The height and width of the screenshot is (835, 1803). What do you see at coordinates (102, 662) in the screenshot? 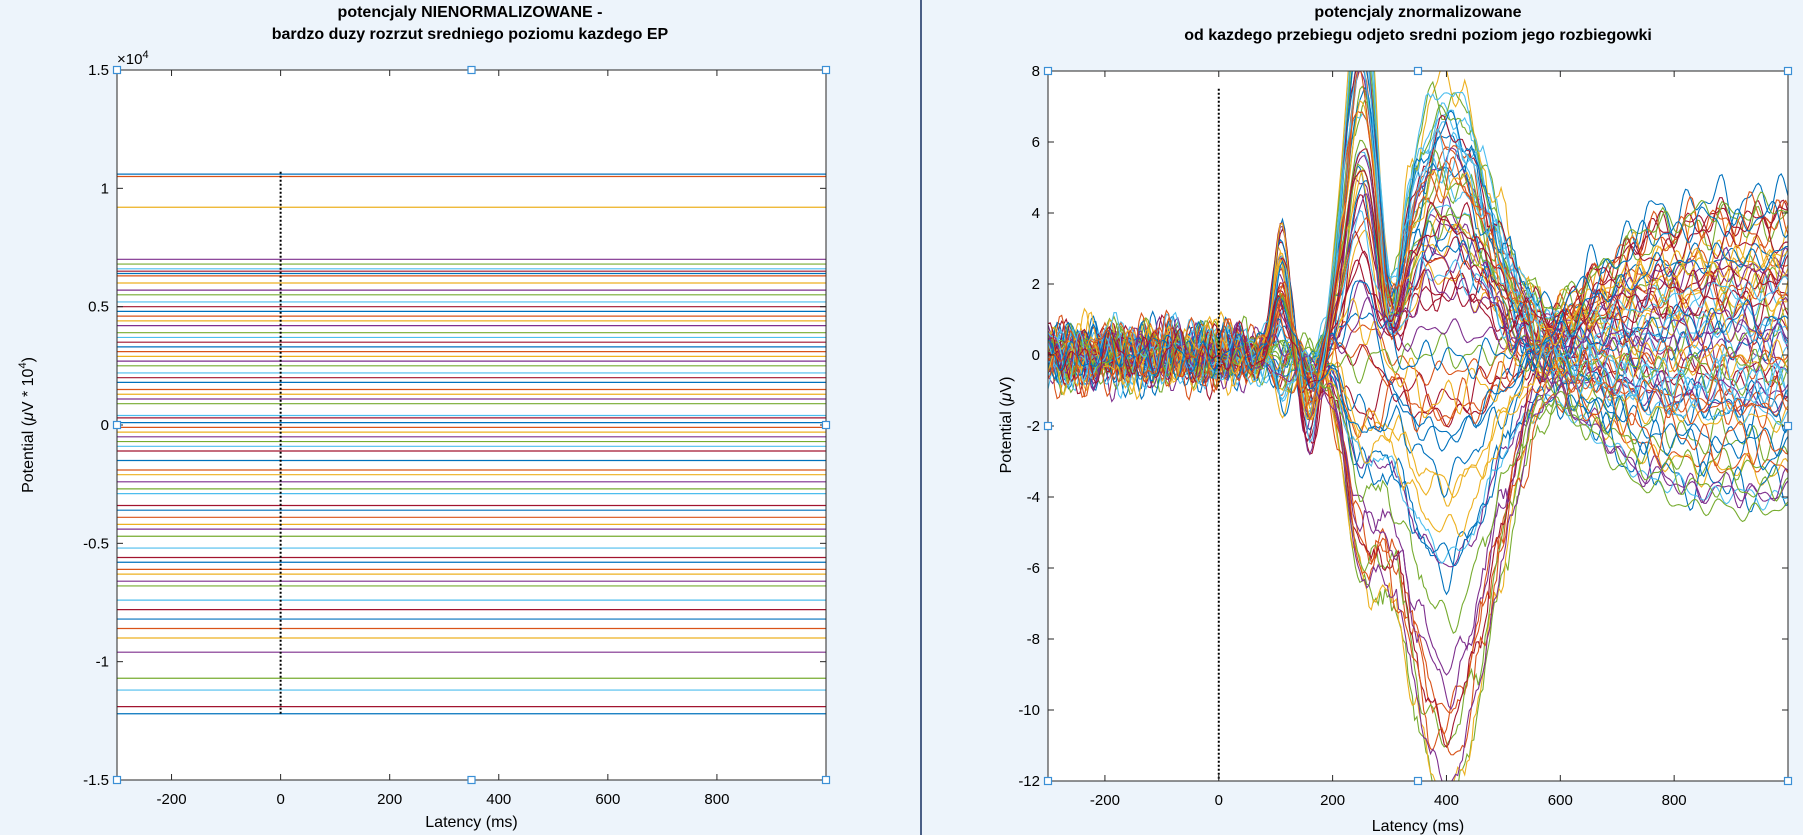
I see `y-tick-label: -1` at bounding box center [102, 662].